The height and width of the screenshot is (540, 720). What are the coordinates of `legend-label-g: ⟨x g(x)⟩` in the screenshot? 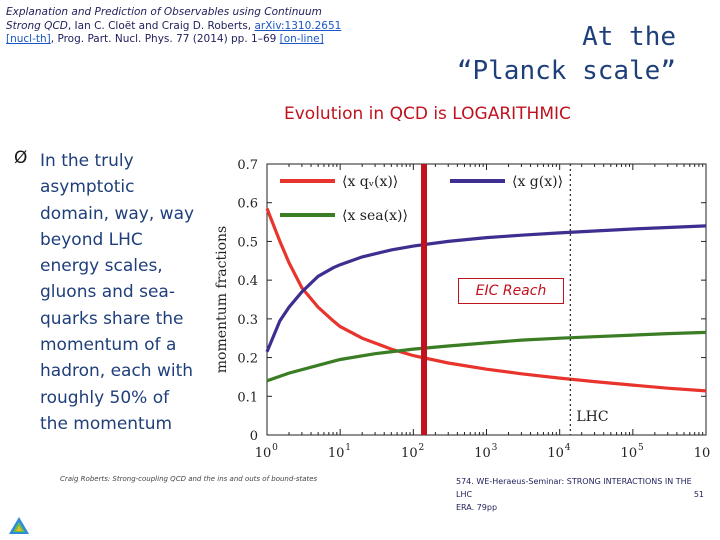 It's located at (537, 182).